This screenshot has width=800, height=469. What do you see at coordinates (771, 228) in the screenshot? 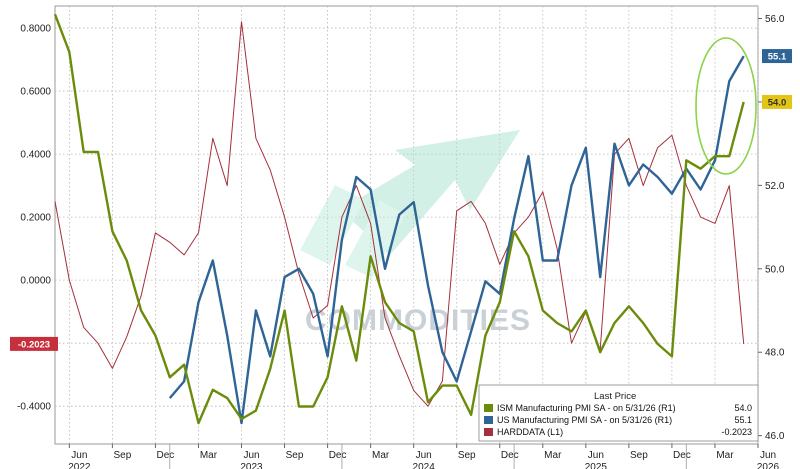
I see `right-axis-ticks: 56.0 54.0 52.0 50.0 48.0 46.0` at bounding box center [771, 228].